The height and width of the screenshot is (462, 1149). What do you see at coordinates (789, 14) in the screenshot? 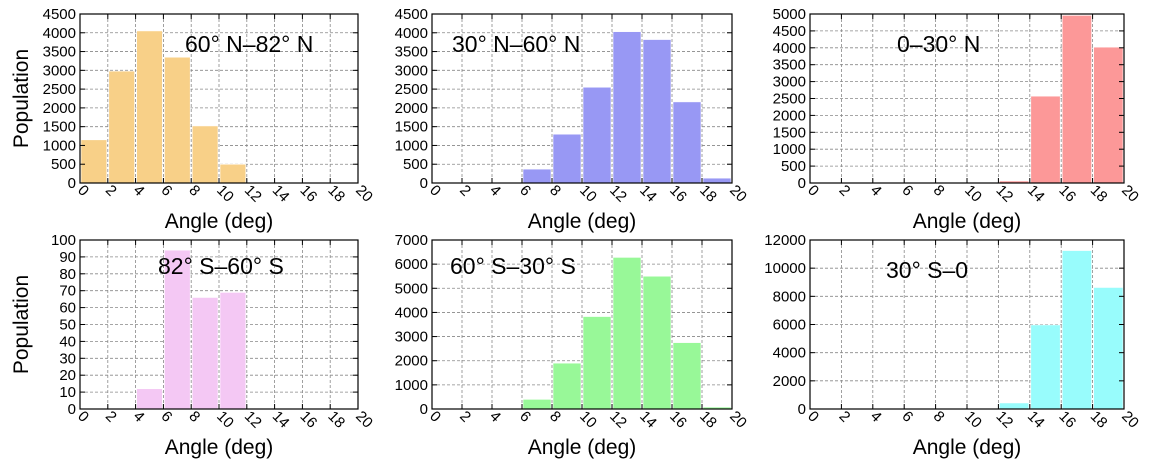
I see `y-tick-label: 5000` at bounding box center [789, 14].